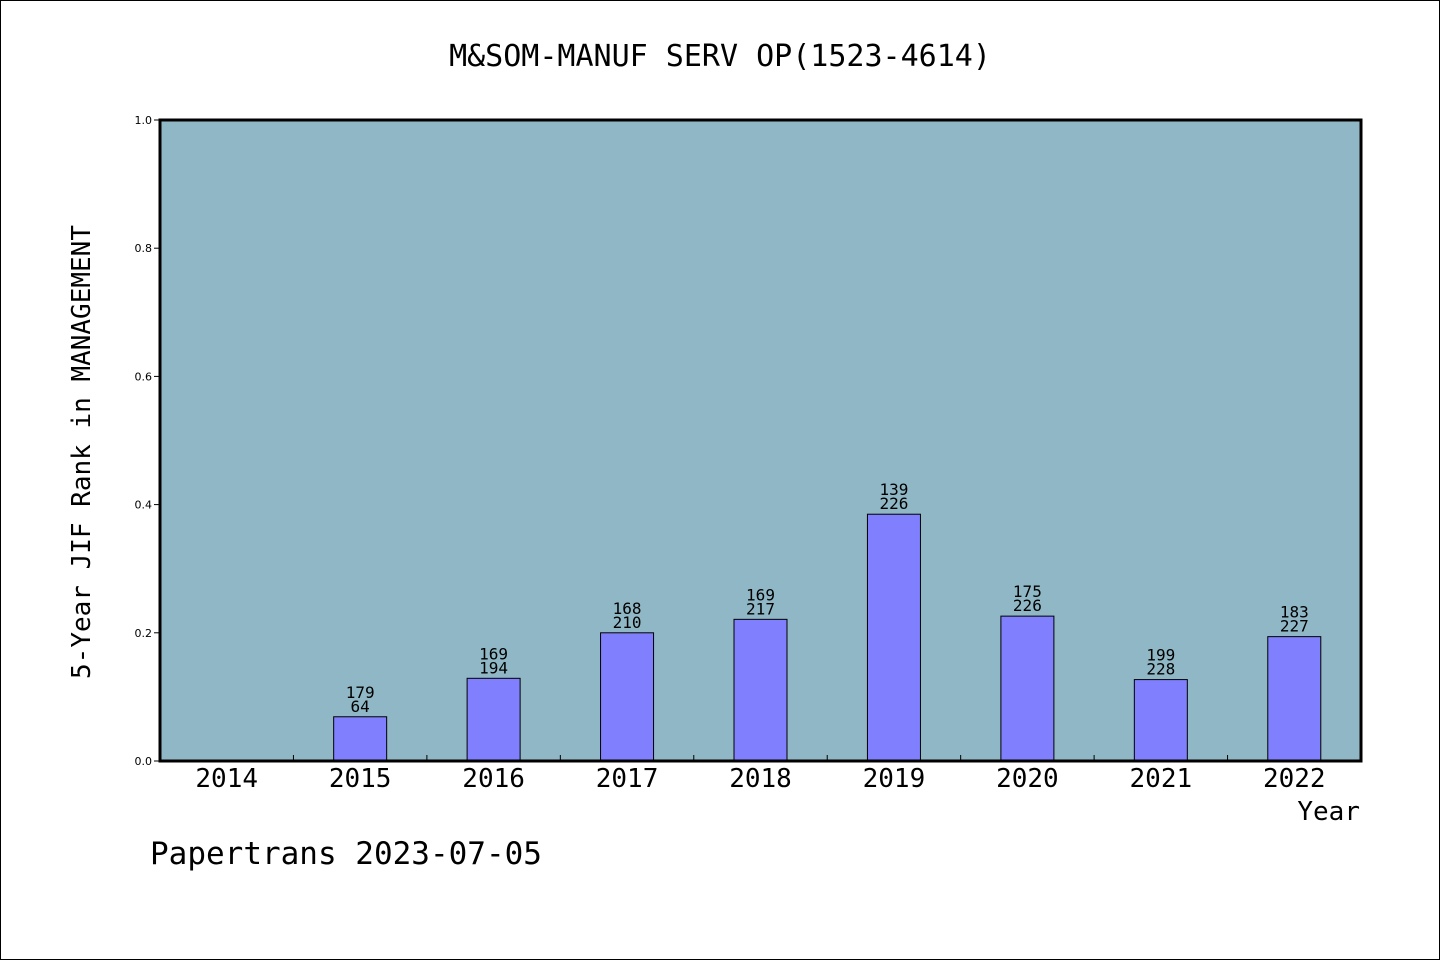  Describe the element at coordinates (1294, 626) in the screenshot. I see `bar-label-bottom: 227` at that location.